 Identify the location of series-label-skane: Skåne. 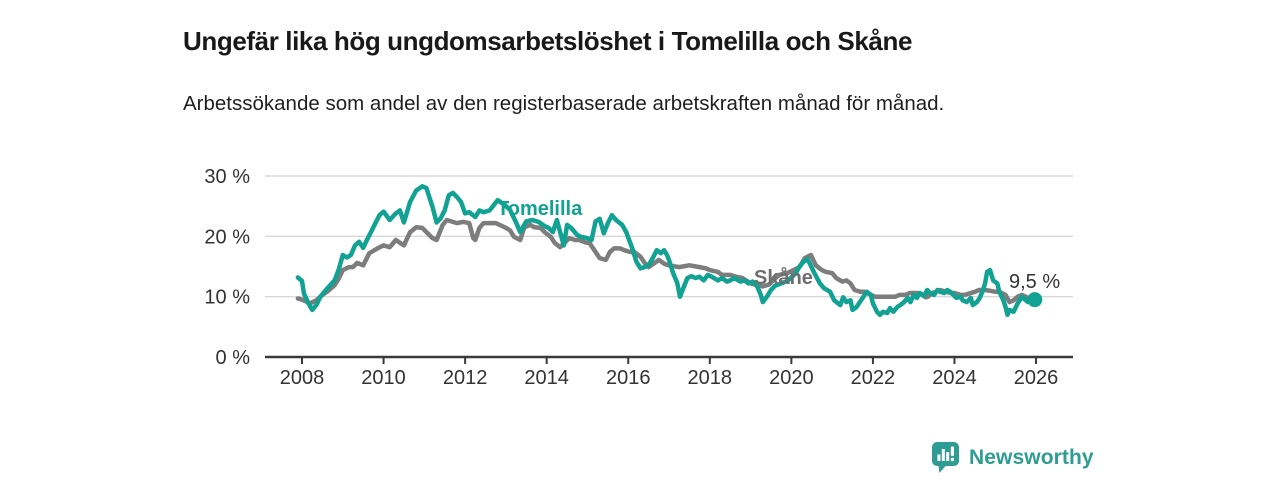
(783, 278).